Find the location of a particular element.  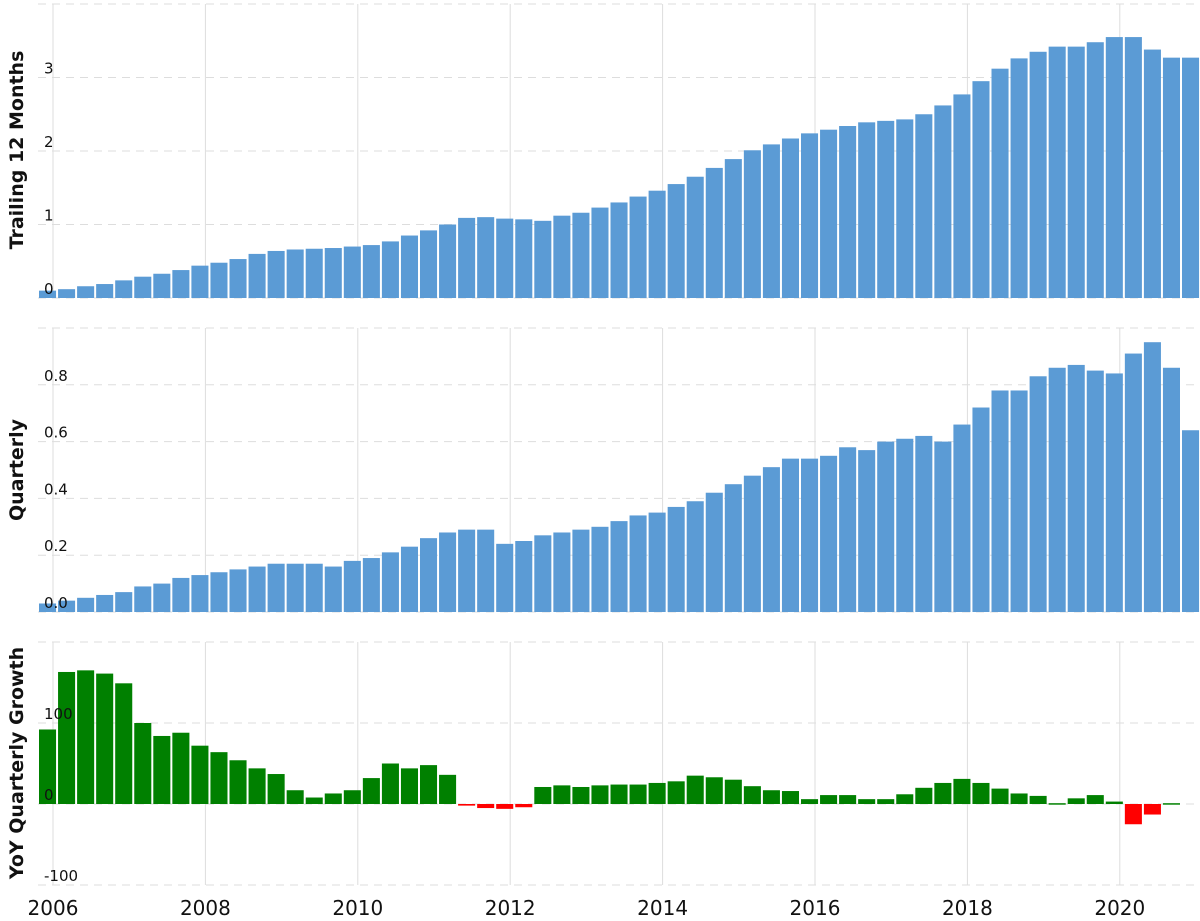

y-tick-label: 0.8 is located at coordinates (56, 376).